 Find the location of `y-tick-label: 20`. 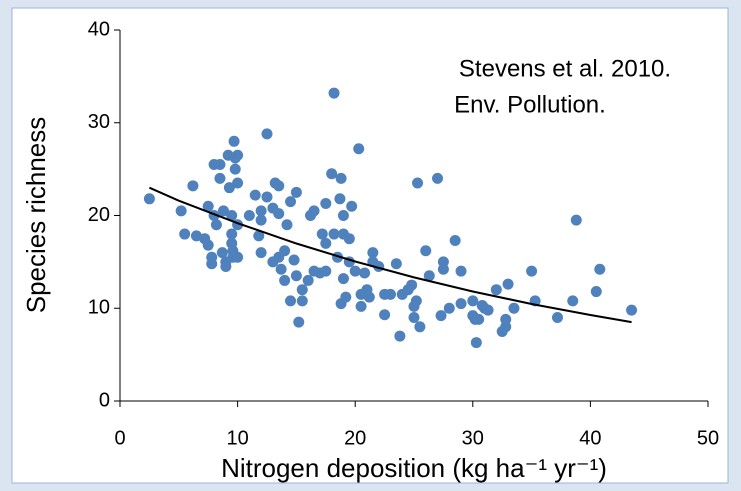

y-tick-label: 20 is located at coordinates (99, 215).